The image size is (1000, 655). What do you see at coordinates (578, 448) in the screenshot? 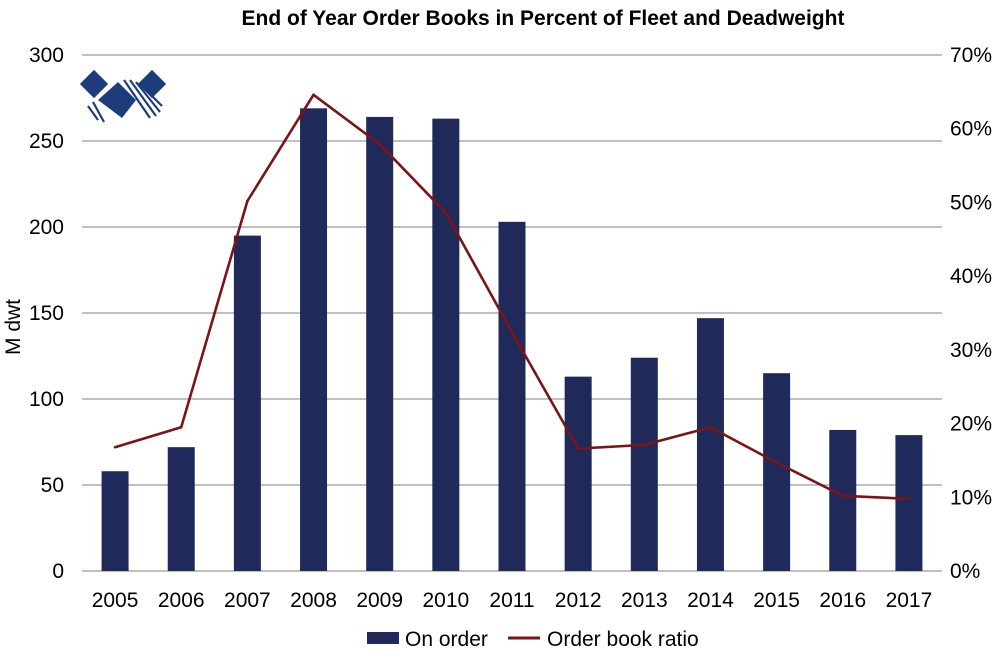
I see `point-order-book-ratio-2012` at bounding box center [578, 448].